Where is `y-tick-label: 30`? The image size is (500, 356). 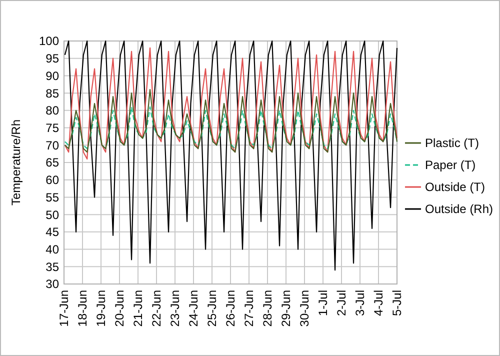
y-tick-label: 30 is located at coordinates (53, 284).